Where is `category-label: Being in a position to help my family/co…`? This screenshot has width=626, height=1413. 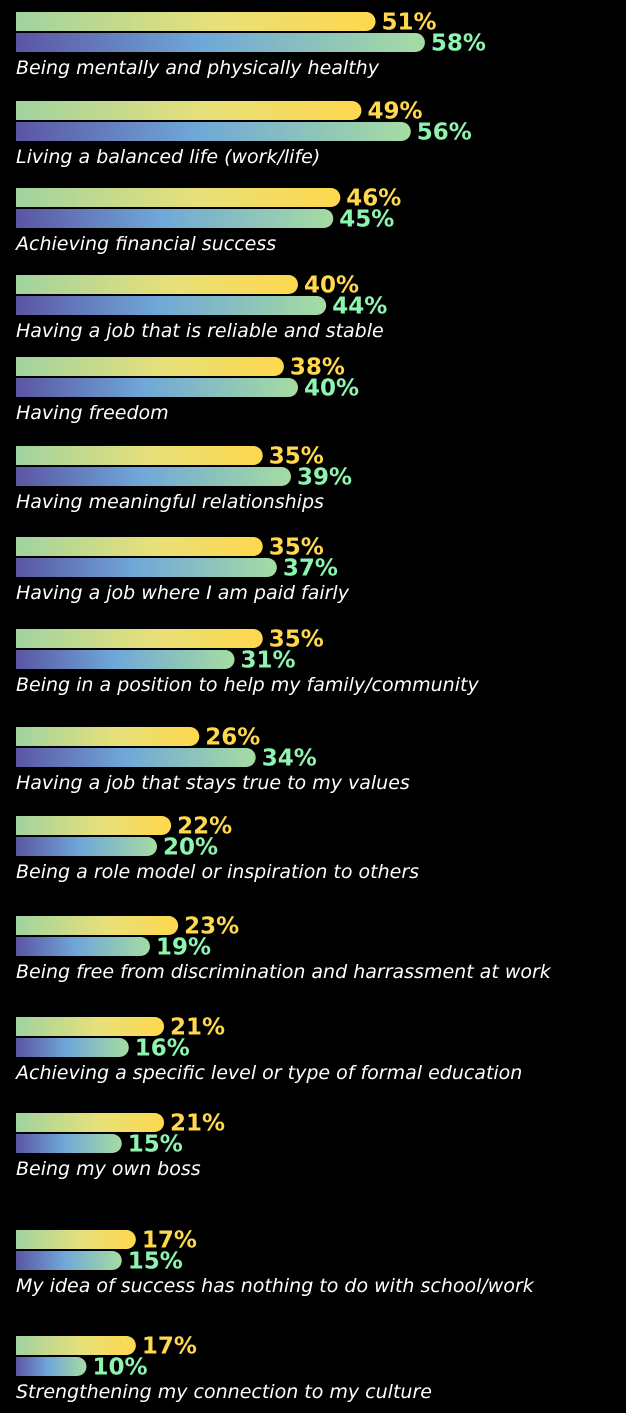 category-label: Being in a position to help my family/co… is located at coordinates (247, 685).